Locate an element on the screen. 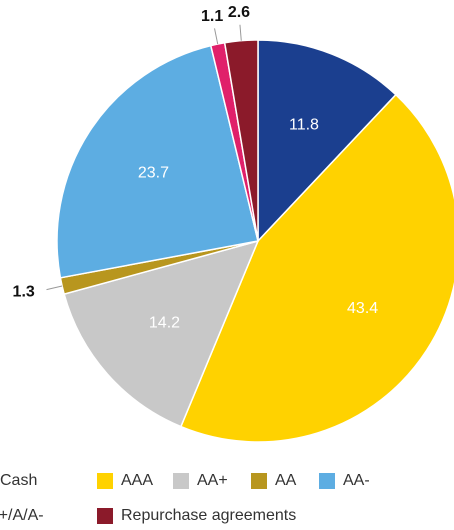 This screenshot has height=530, width=454. legend-label: AA+ is located at coordinates (212, 480).